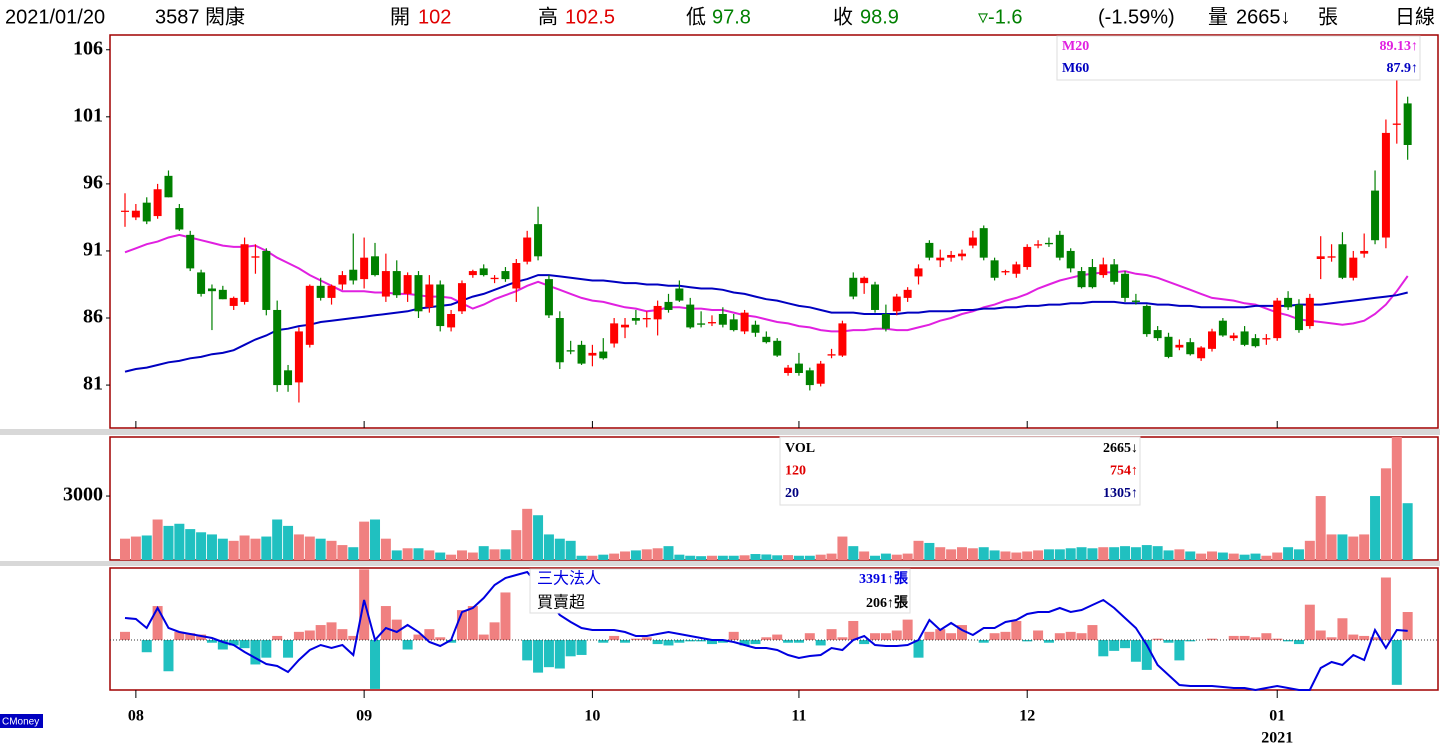  I want to click on panel-separator, so click(720, 432).